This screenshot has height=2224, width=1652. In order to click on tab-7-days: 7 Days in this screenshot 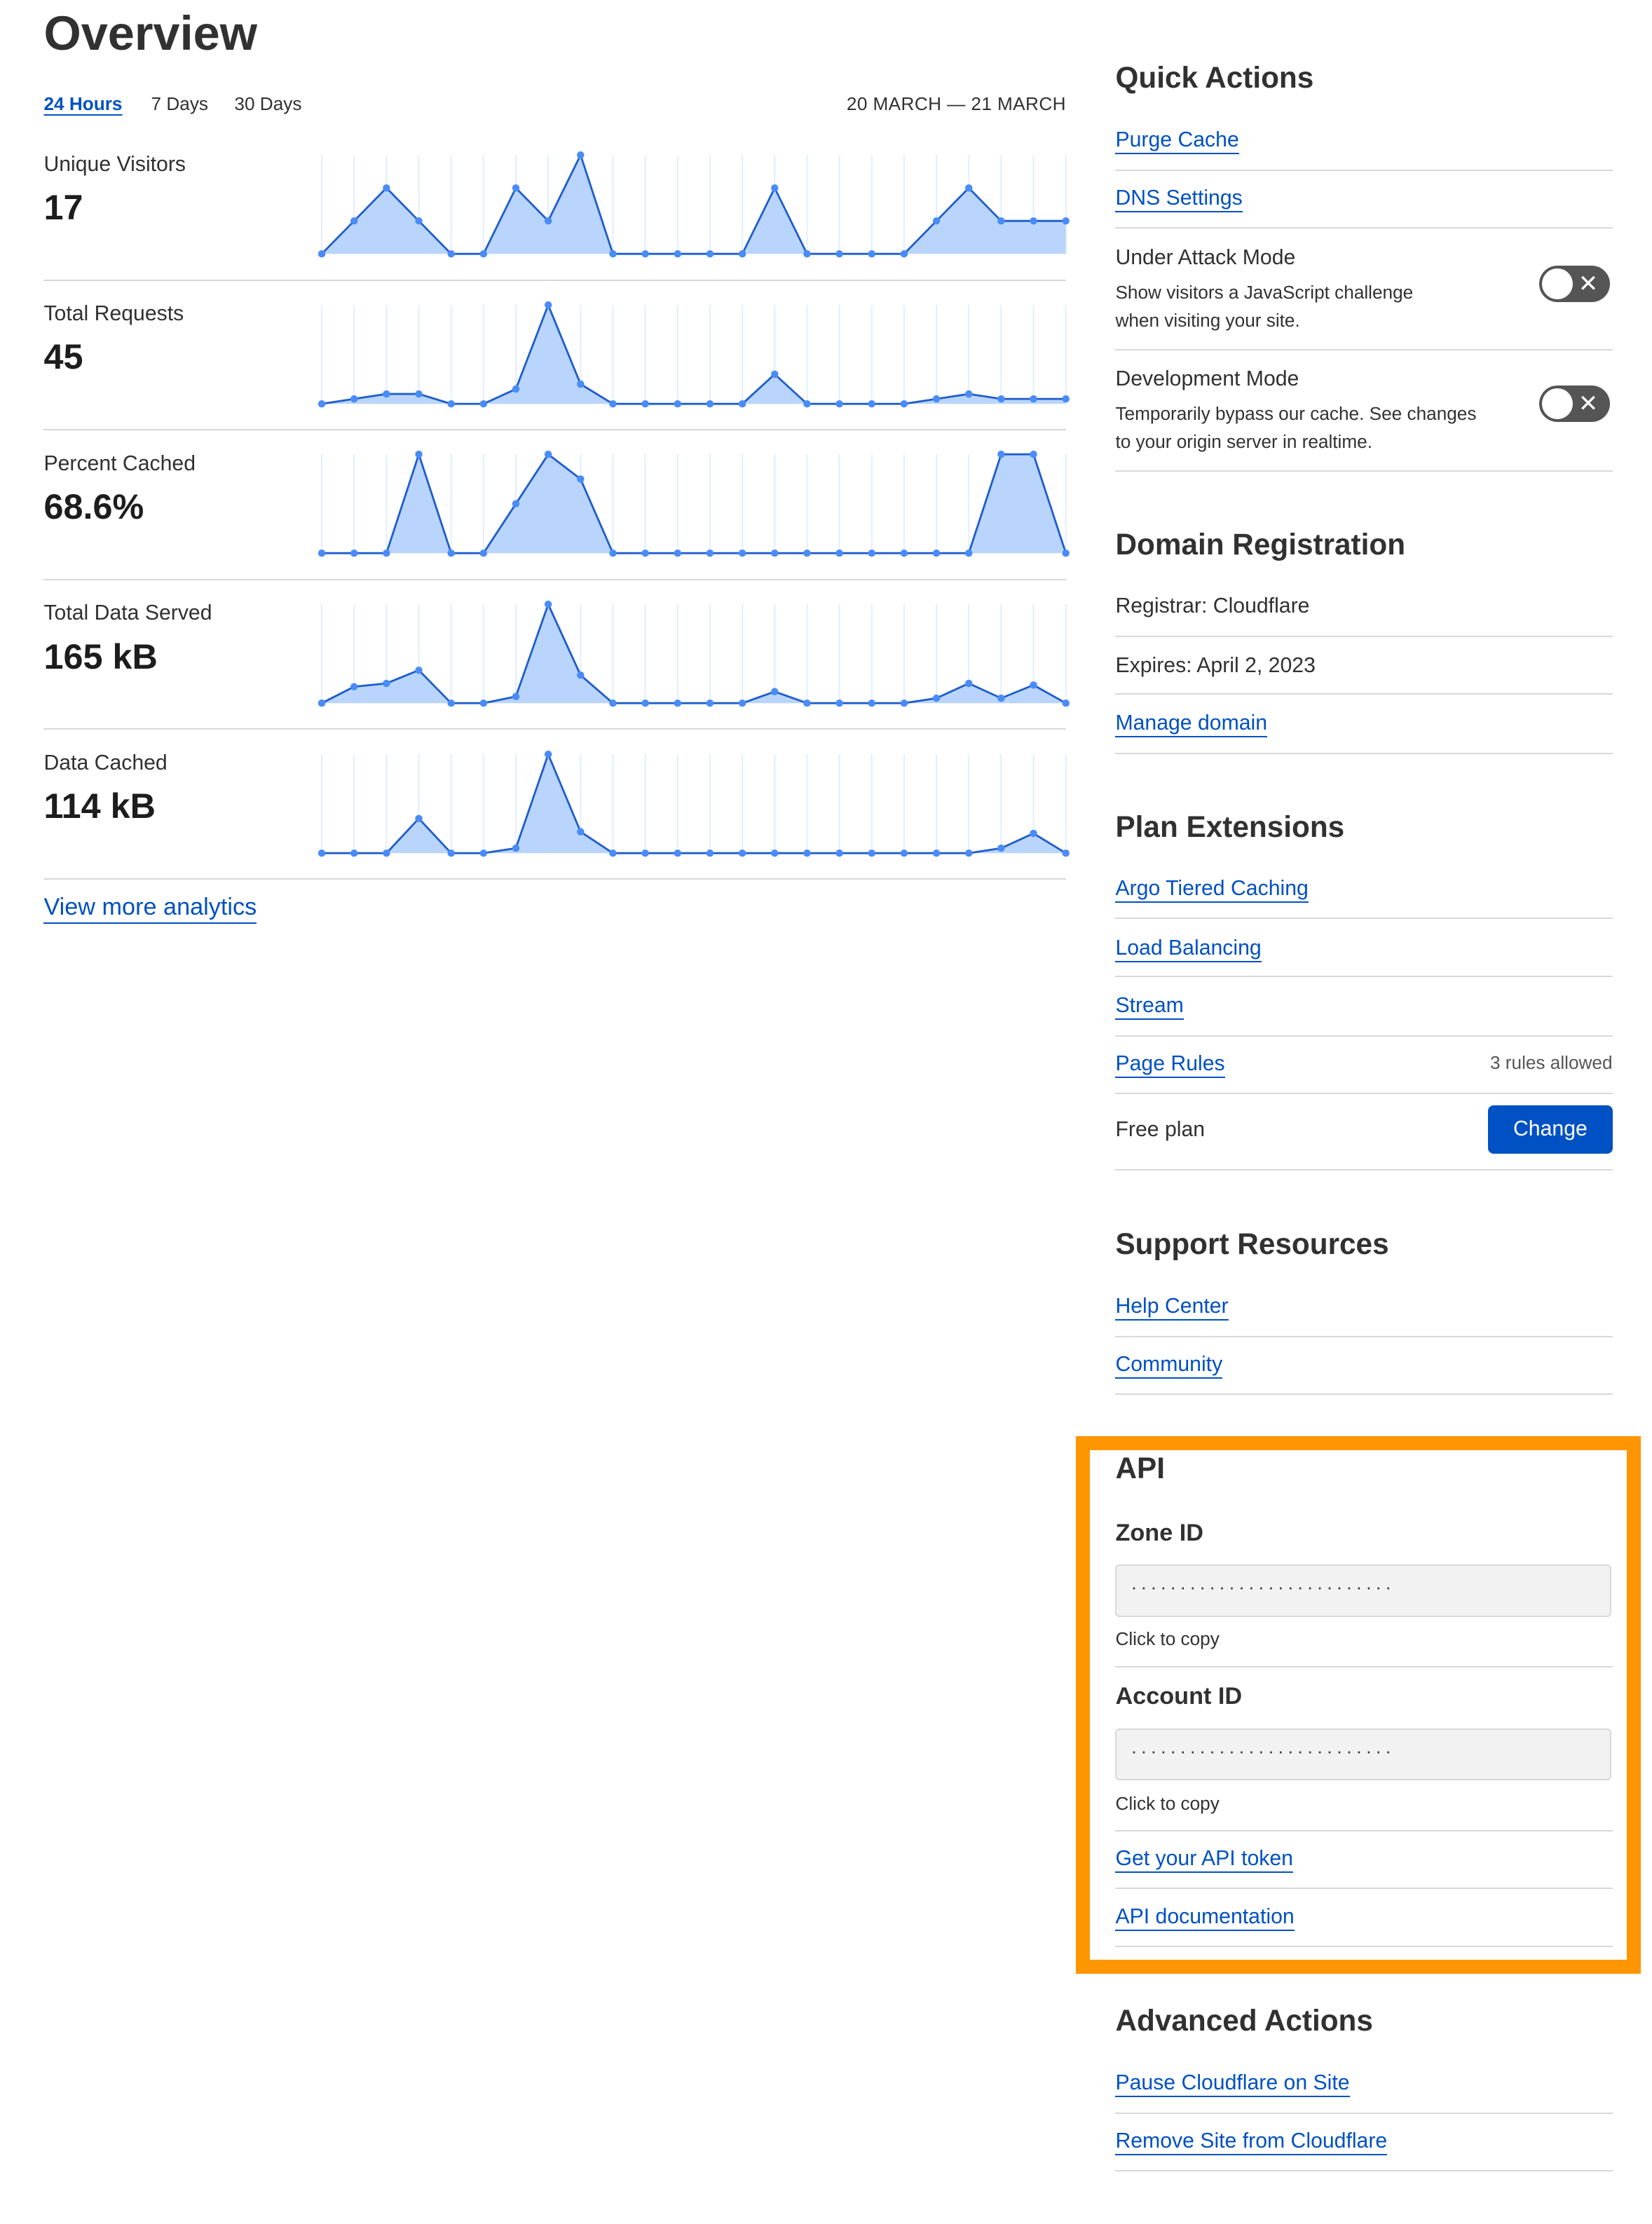, I will do `click(180, 104)`.